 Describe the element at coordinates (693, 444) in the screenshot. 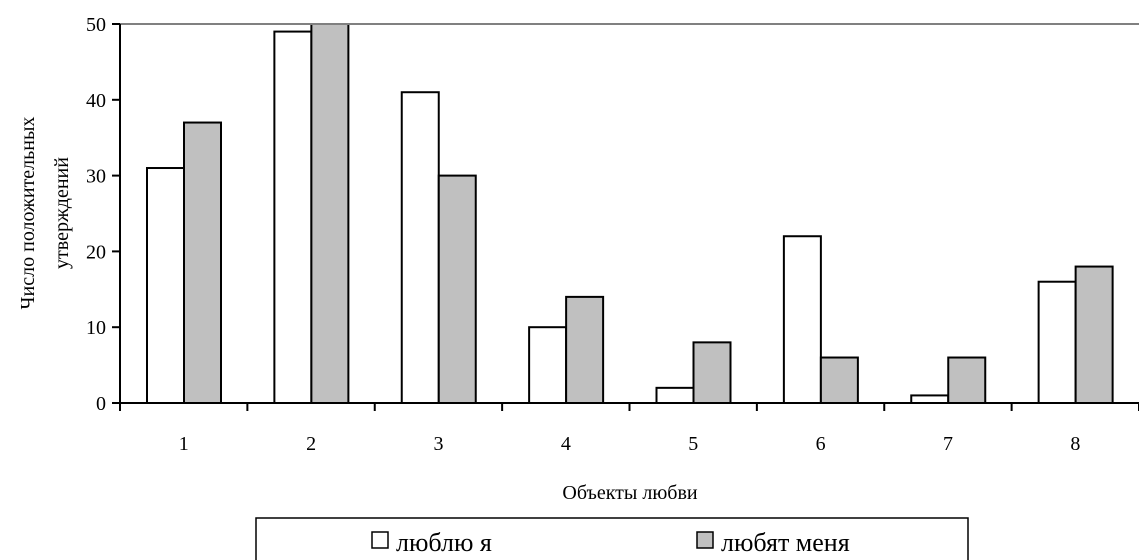

I see `x-tick-label-5: 5` at that location.